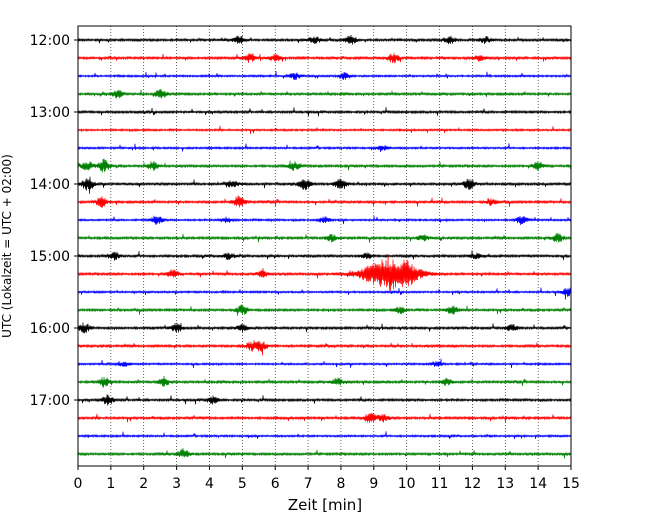 This screenshot has width=650, height=520. What do you see at coordinates (50, 257) in the screenshot?
I see `y-tick-label: 15:00` at bounding box center [50, 257].